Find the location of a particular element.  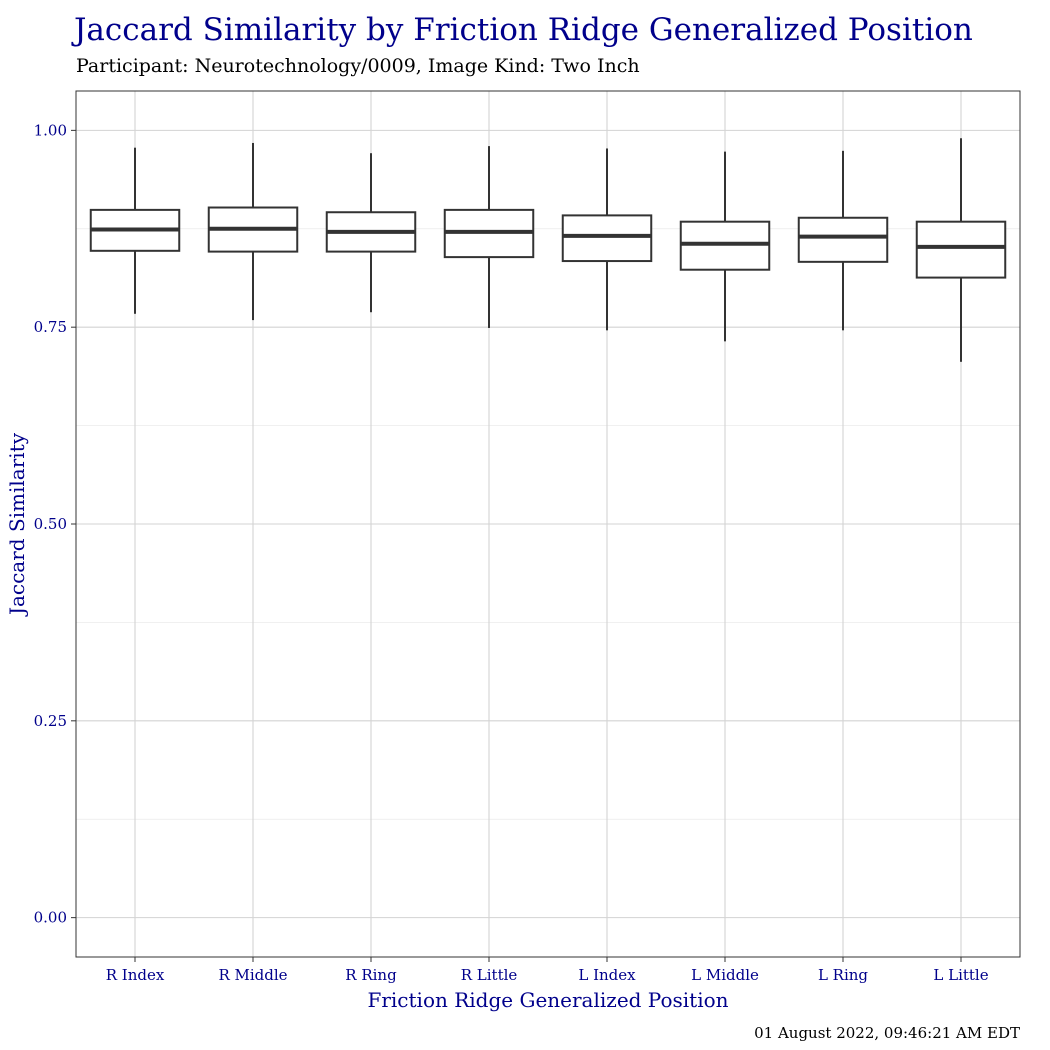

x-axis-title: Friction Ridge Generalized Position is located at coordinates (547, 1000).